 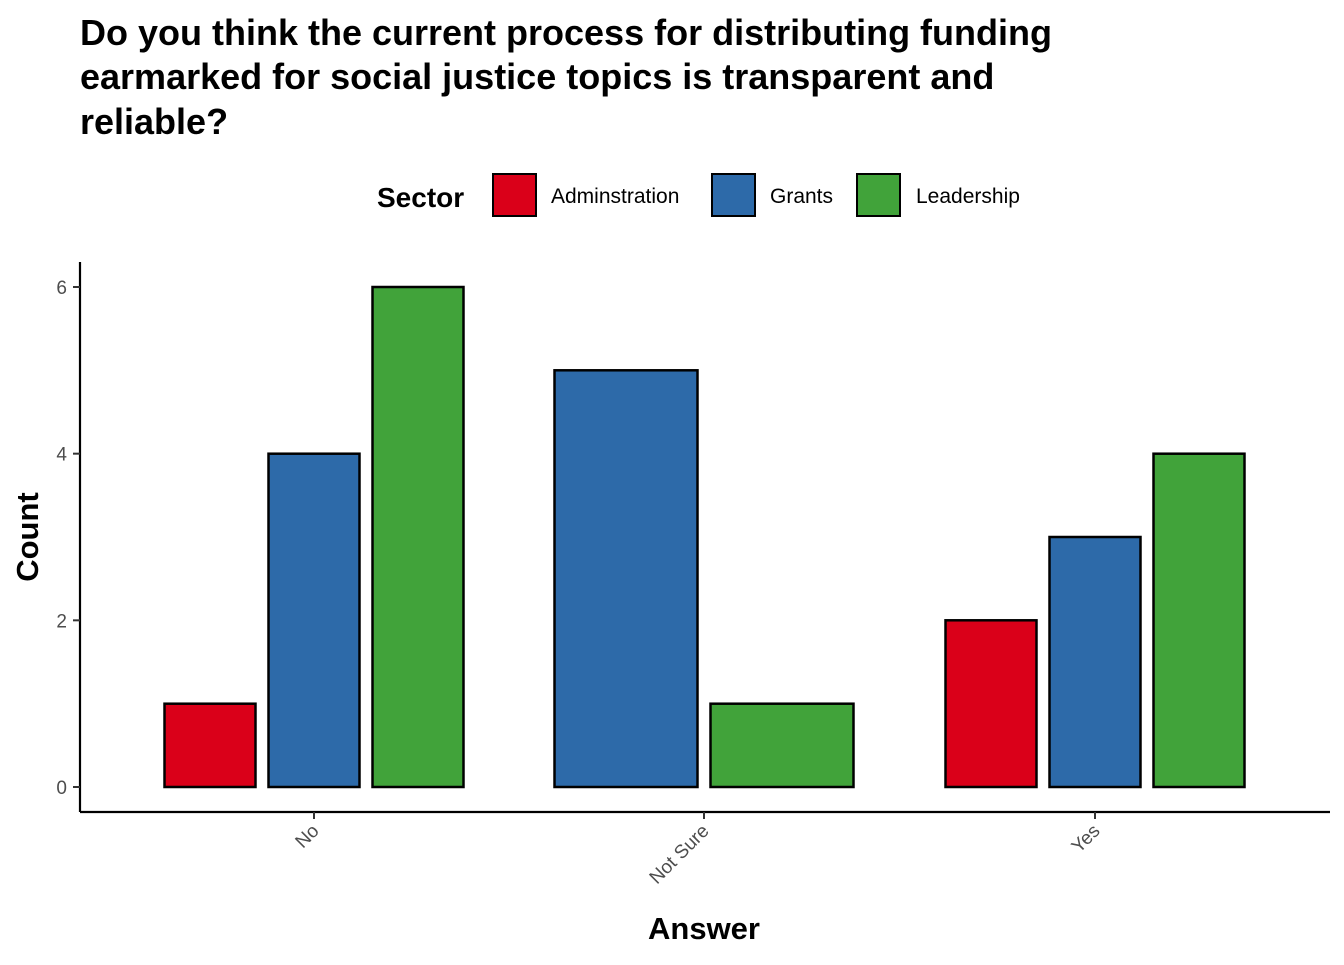 What do you see at coordinates (801, 196) in the screenshot?
I see `legend-label-grants: Grants` at bounding box center [801, 196].